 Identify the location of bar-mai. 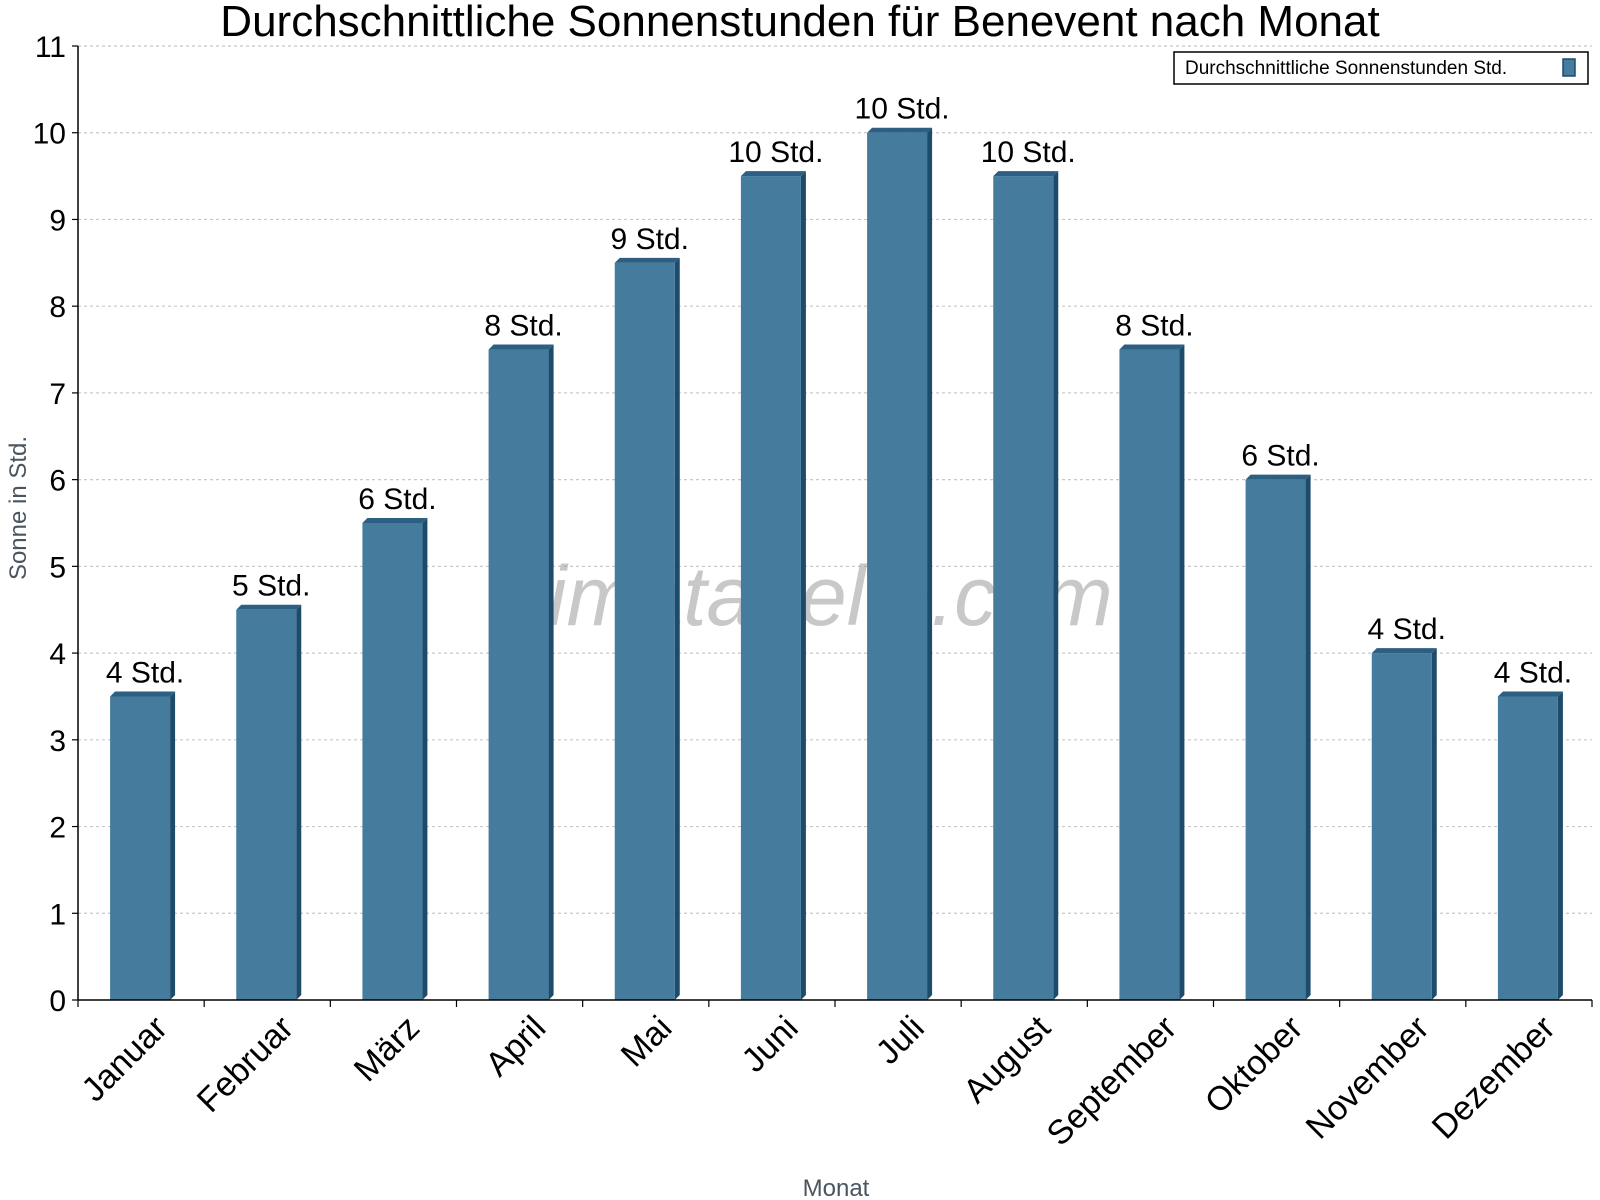
(647, 628).